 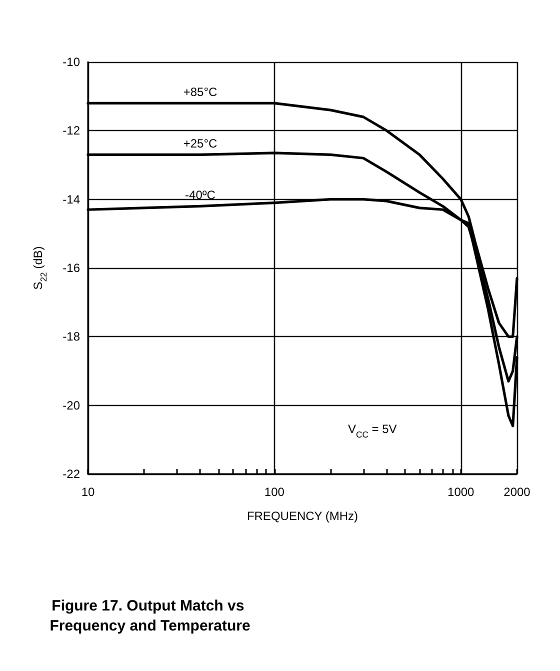 What do you see at coordinates (39, 268) in the screenshot?
I see `y-axis-title: S22 (dB)` at bounding box center [39, 268].